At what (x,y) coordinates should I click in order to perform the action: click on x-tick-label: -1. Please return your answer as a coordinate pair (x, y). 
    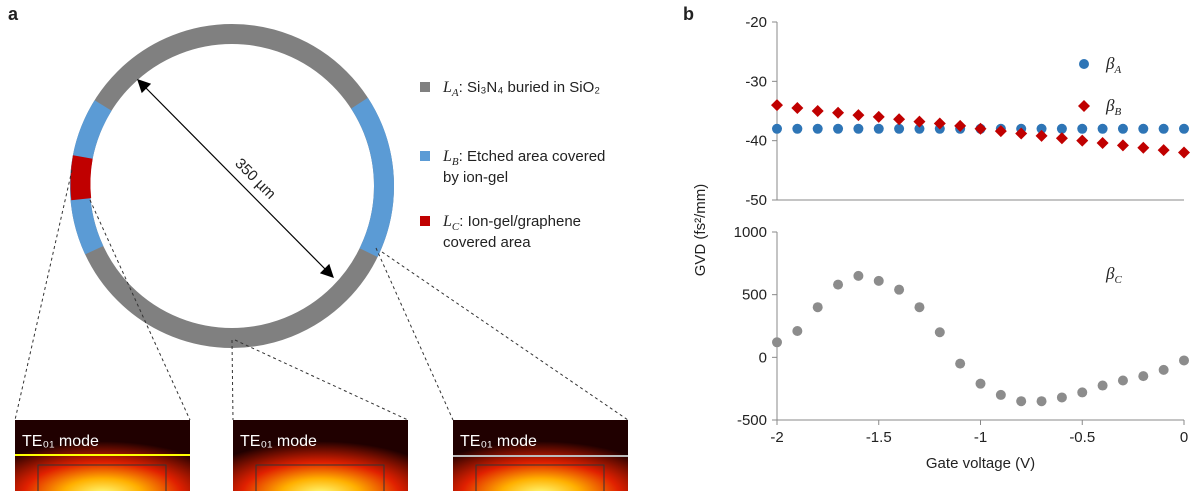
    Looking at the image, I should click on (980, 437).